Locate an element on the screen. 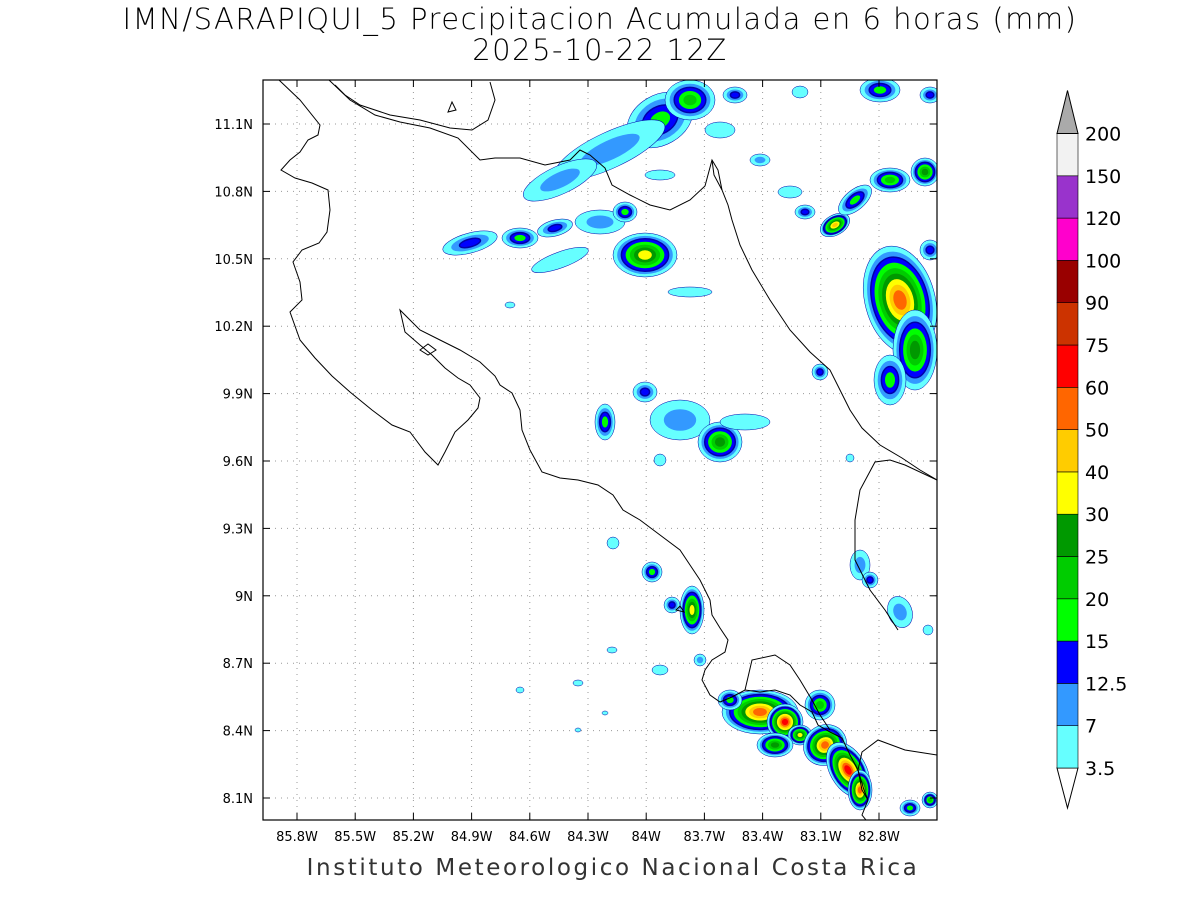  lat-tick-label: 10.8N is located at coordinates (233, 192).